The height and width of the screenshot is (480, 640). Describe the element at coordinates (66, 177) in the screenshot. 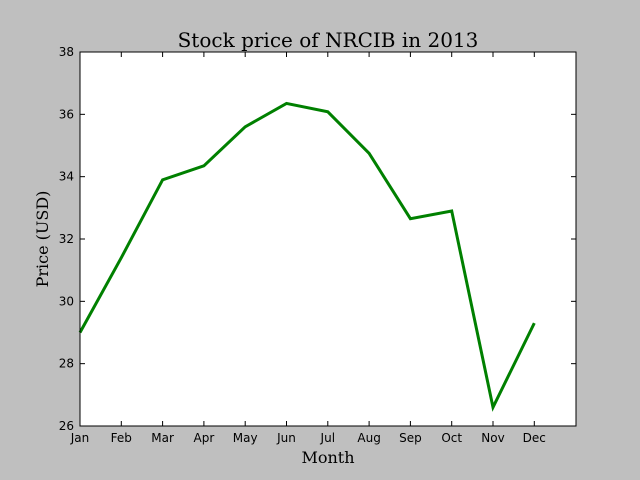

I see `y-tick-label: 34` at that location.